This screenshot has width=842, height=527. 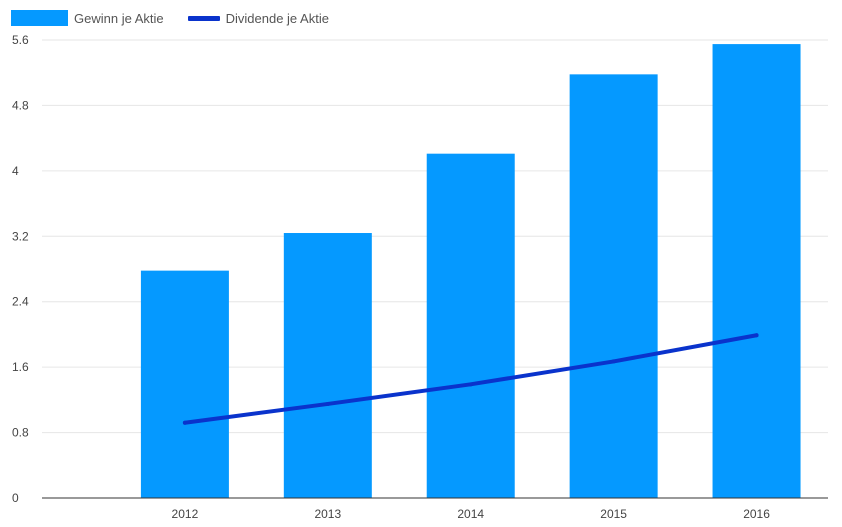 I want to click on line-point-2013, so click(x=327, y=403).